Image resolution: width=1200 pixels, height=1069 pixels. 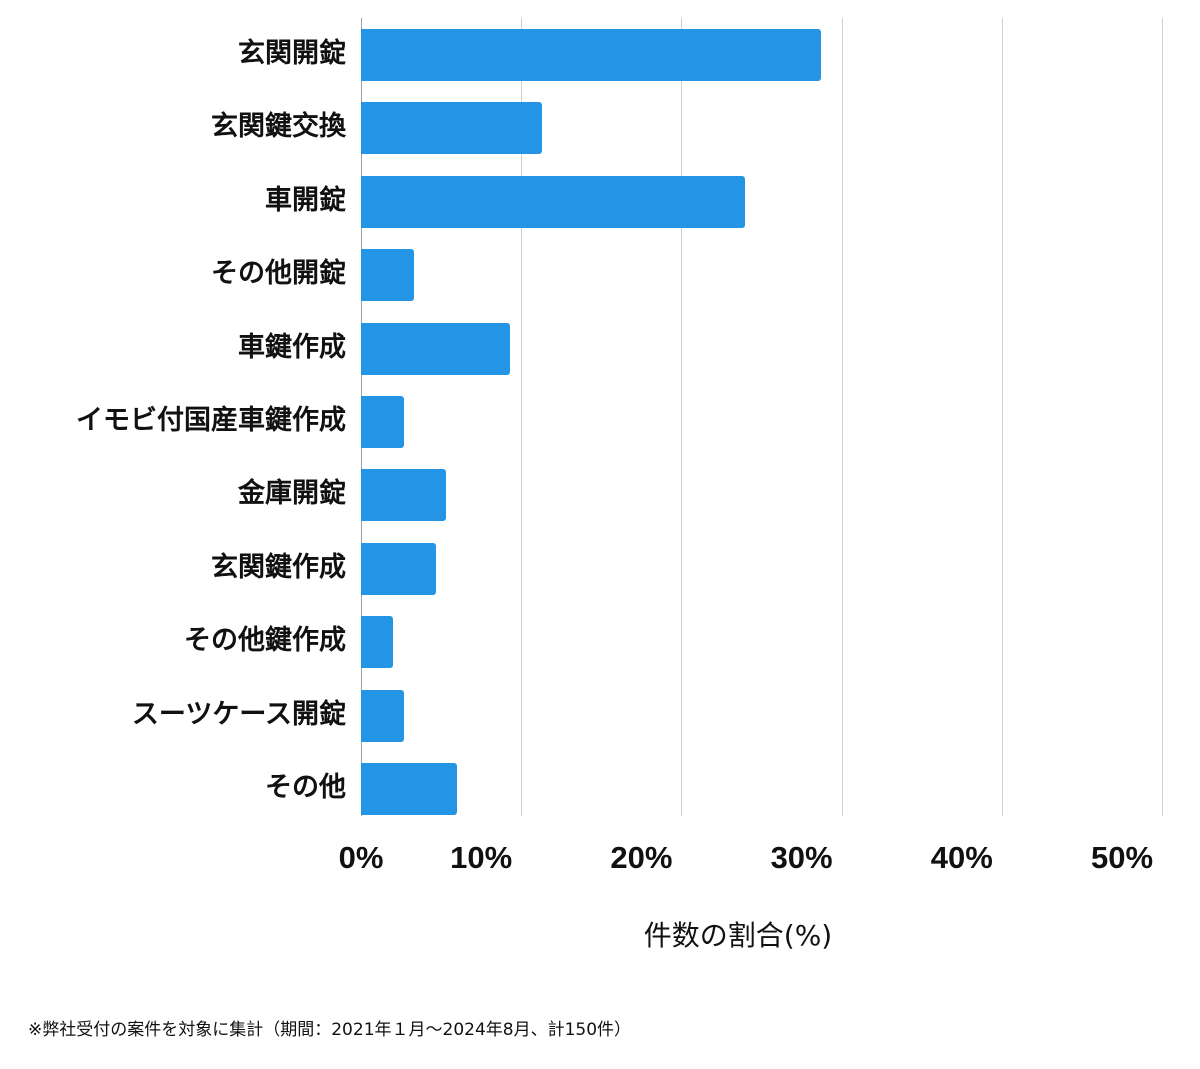 I want to click on x-tick-label: 50%, so click(x=1122, y=857).